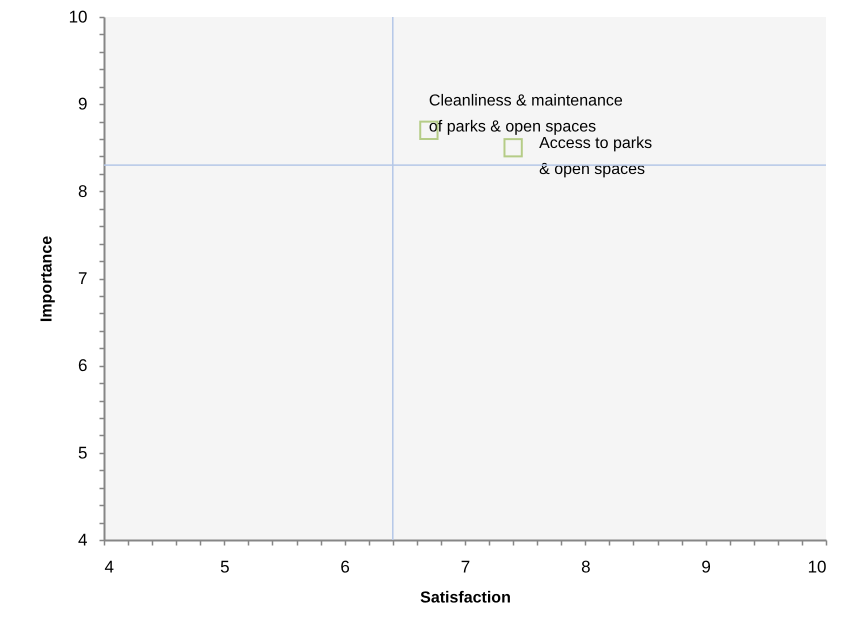  Describe the element at coordinates (78, 17) in the screenshot. I see `y-tick-label: 10` at that location.